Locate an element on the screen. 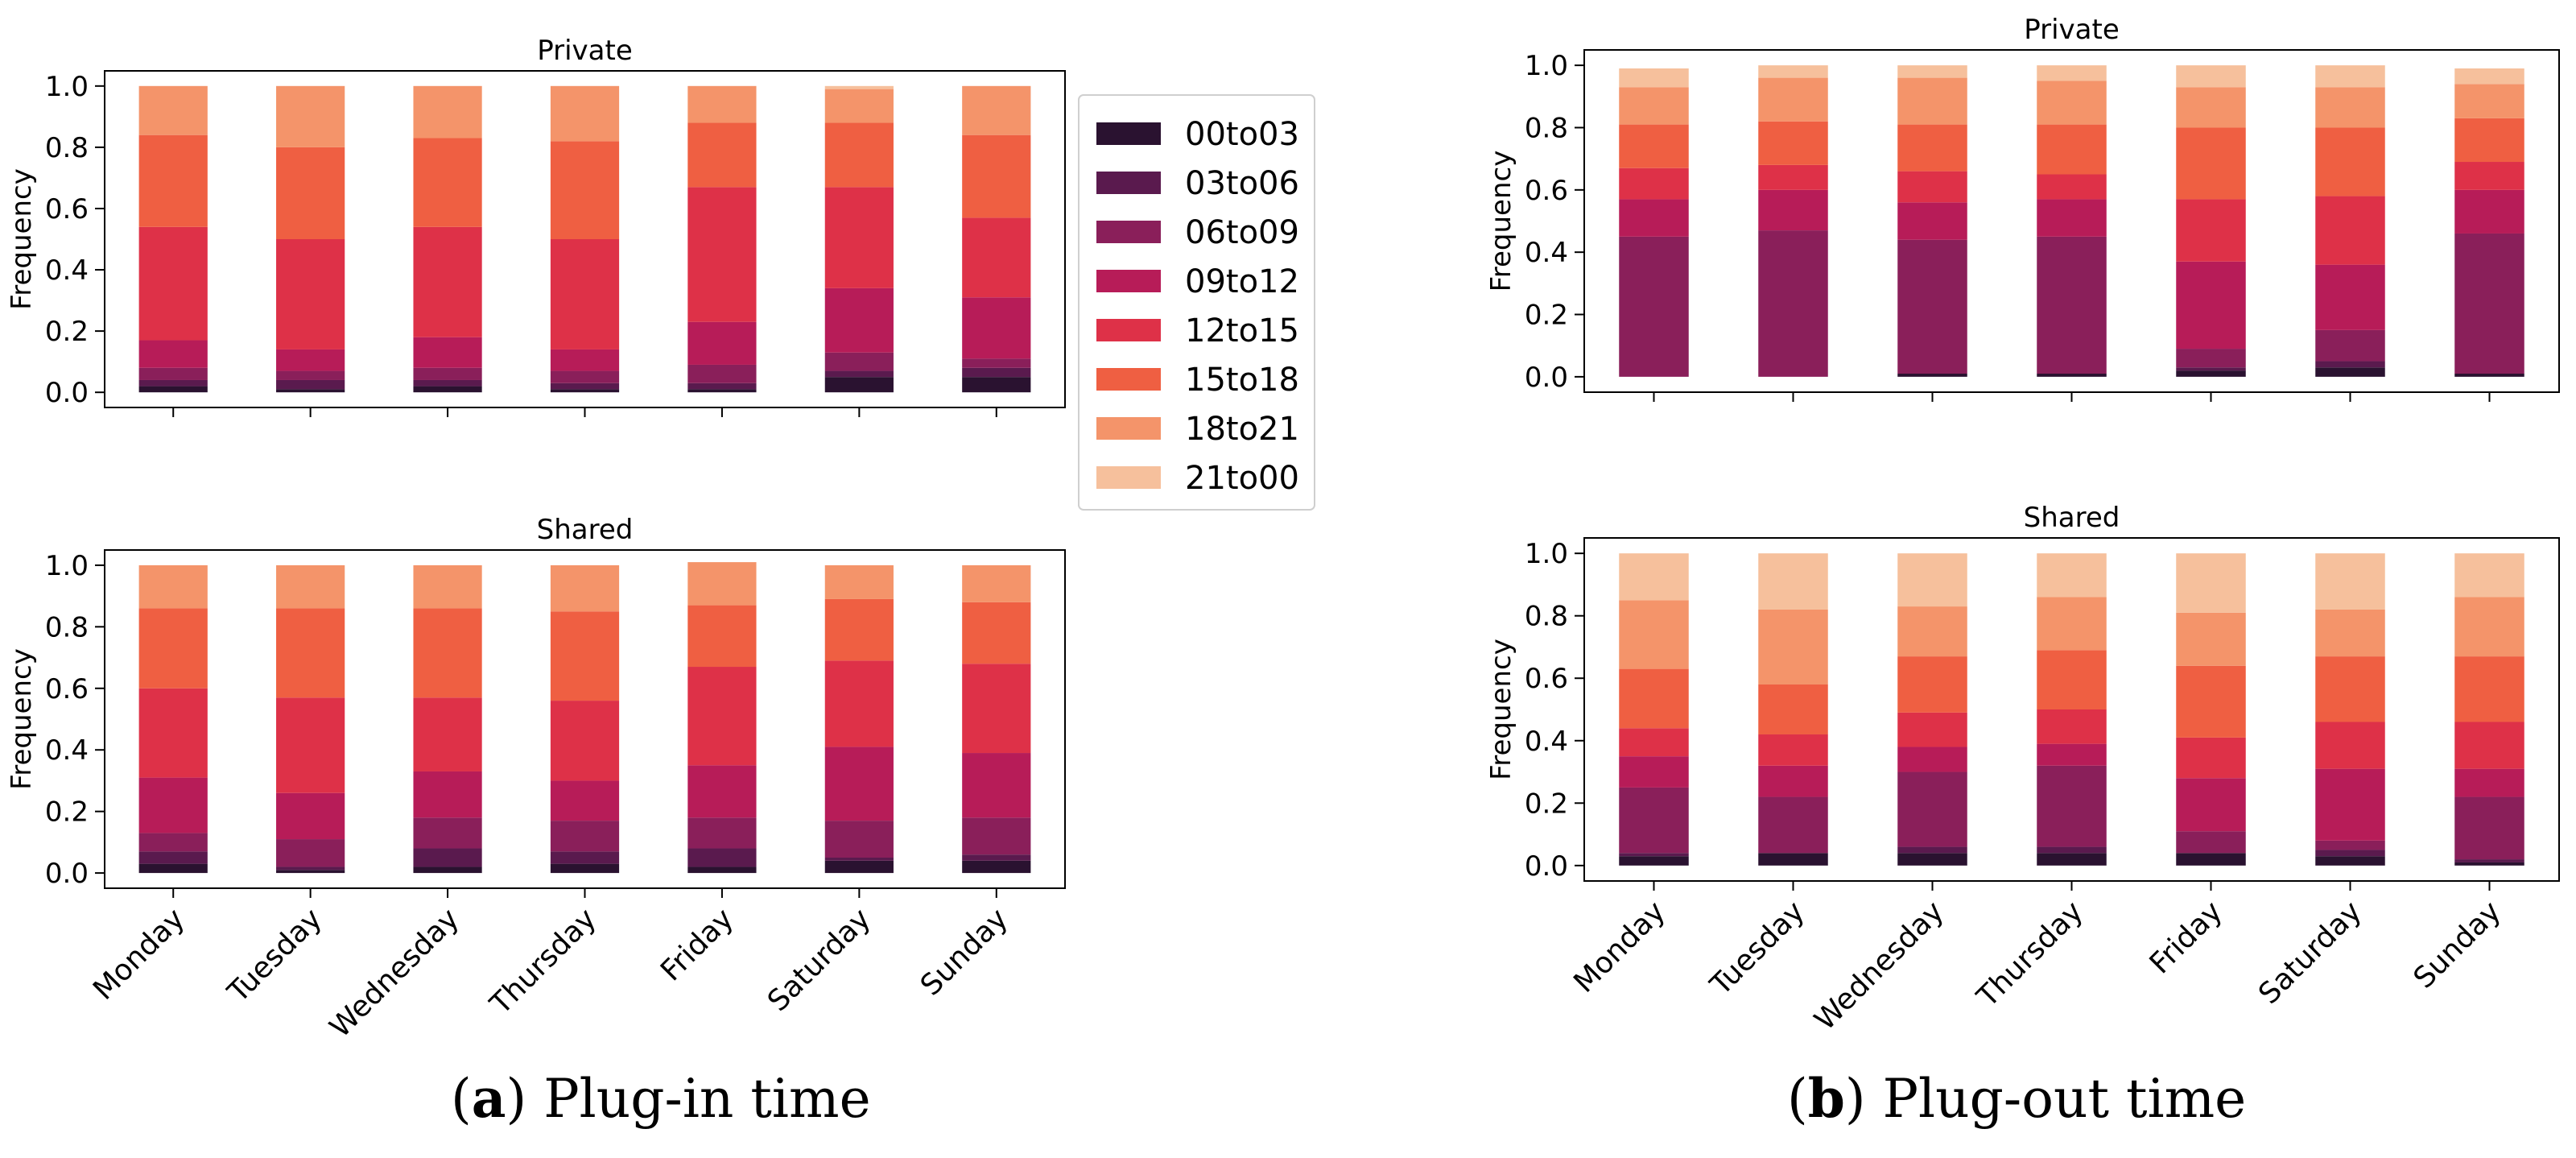 The image size is (2576, 1158). panel-title: Shared is located at coordinates (585, 530).